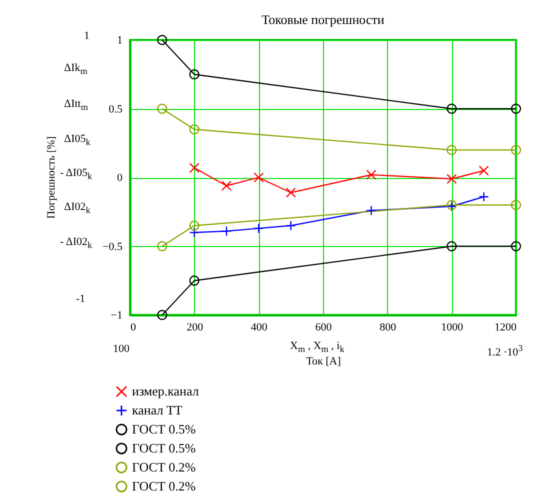  What do you see at coordinates (166, 391) in the screenshot?
I see `legend-label: измер.канал` at bounding box center [166, 391].